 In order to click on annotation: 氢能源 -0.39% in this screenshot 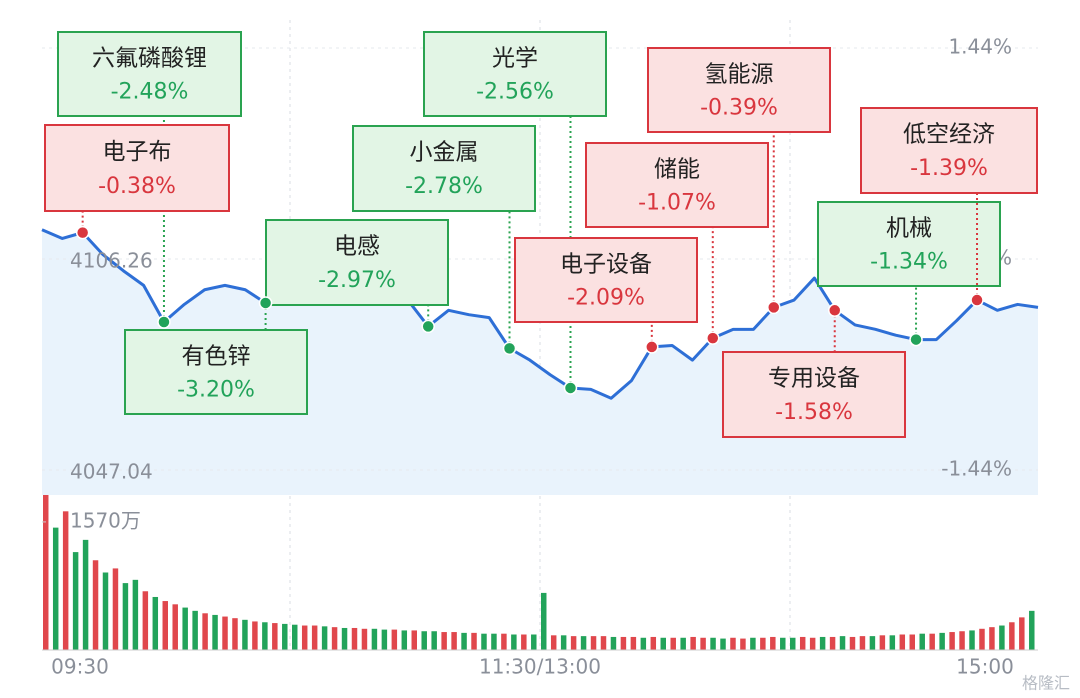, I will do `click(739, 90)`.